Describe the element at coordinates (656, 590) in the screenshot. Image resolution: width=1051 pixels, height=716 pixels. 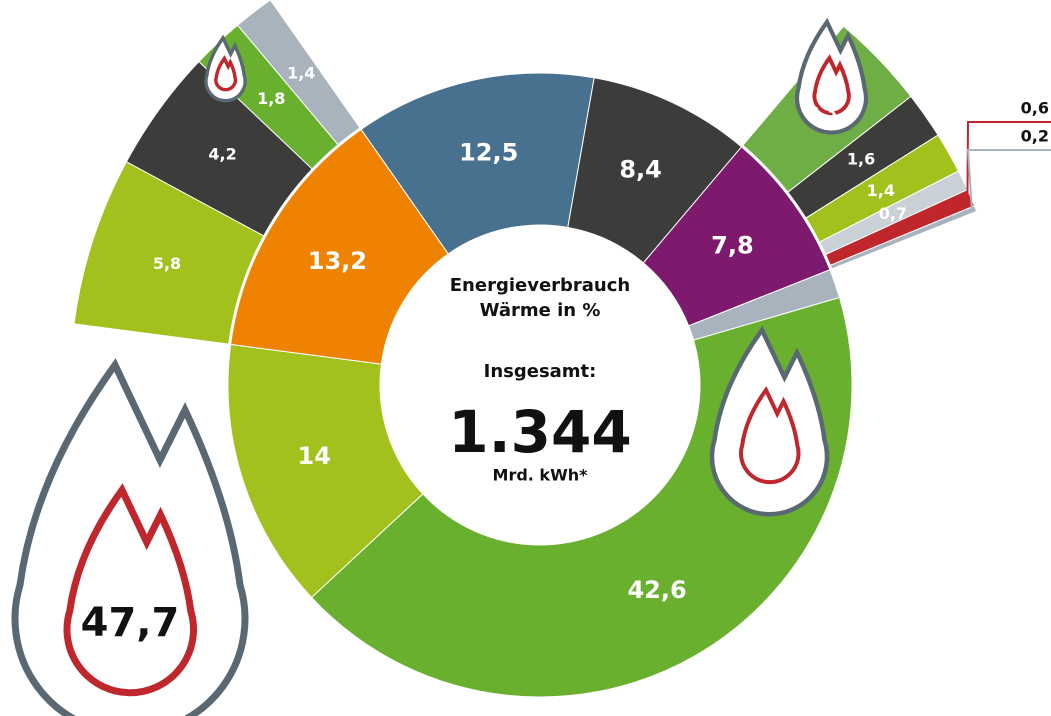
I see `segment-label: 42,6` at that location.